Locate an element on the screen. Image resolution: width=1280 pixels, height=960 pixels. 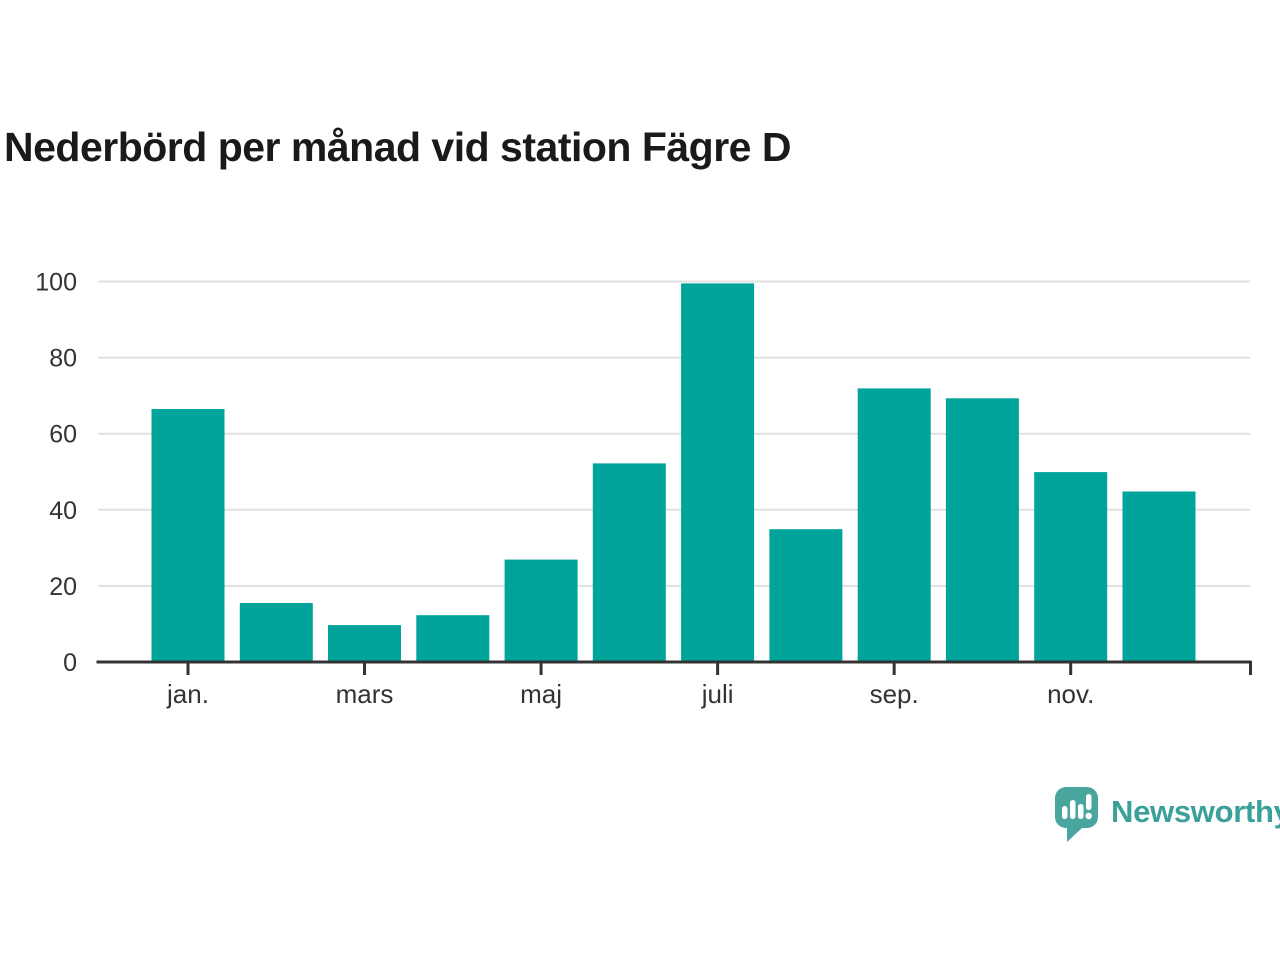
bar-apr is located at coordinates (453, 638).